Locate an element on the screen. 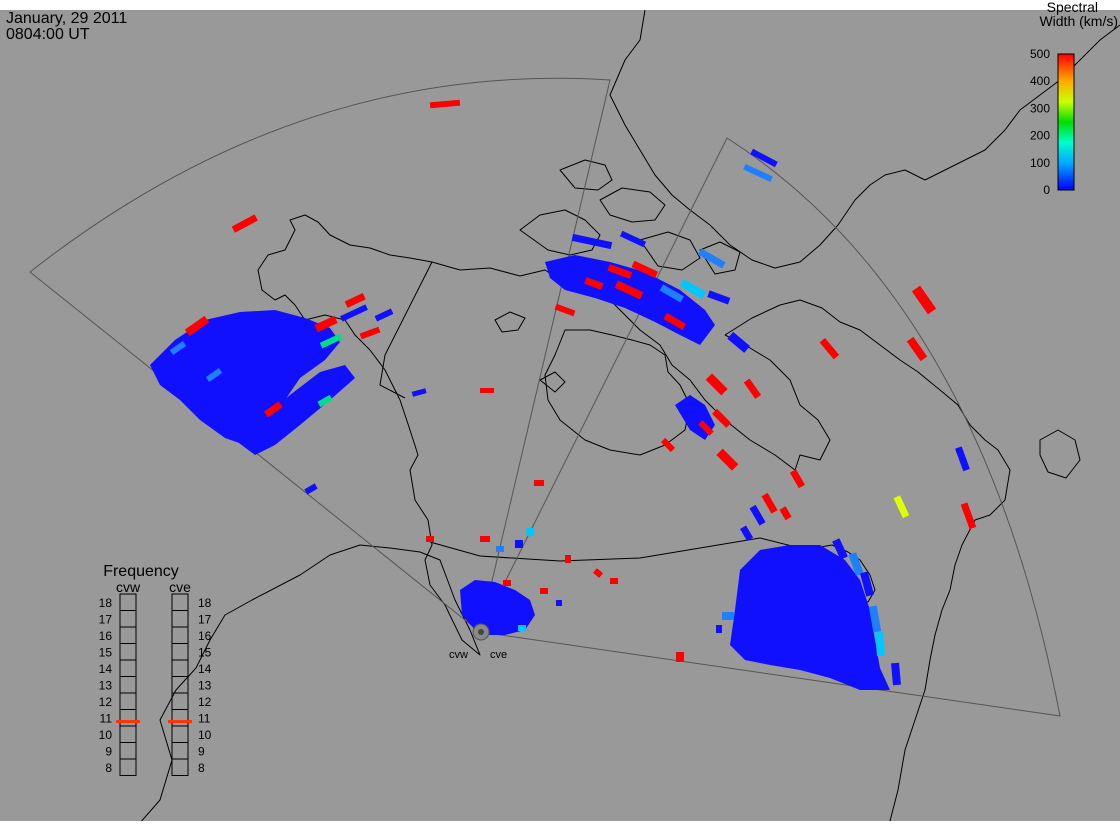  frequency-cell is located at coordinates (128, 767).